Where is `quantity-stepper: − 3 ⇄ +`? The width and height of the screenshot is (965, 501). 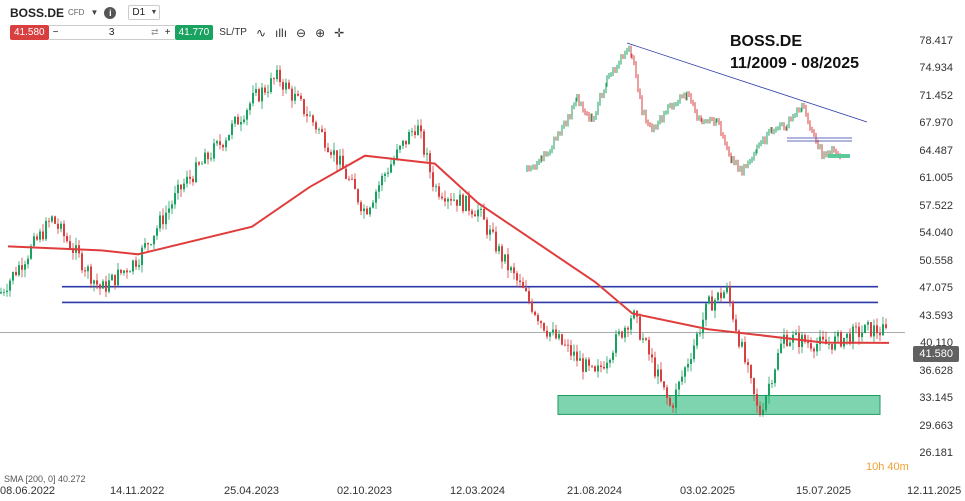
quantity-stepper: − 3 ⇄ + is located at coordinates (111, 32).